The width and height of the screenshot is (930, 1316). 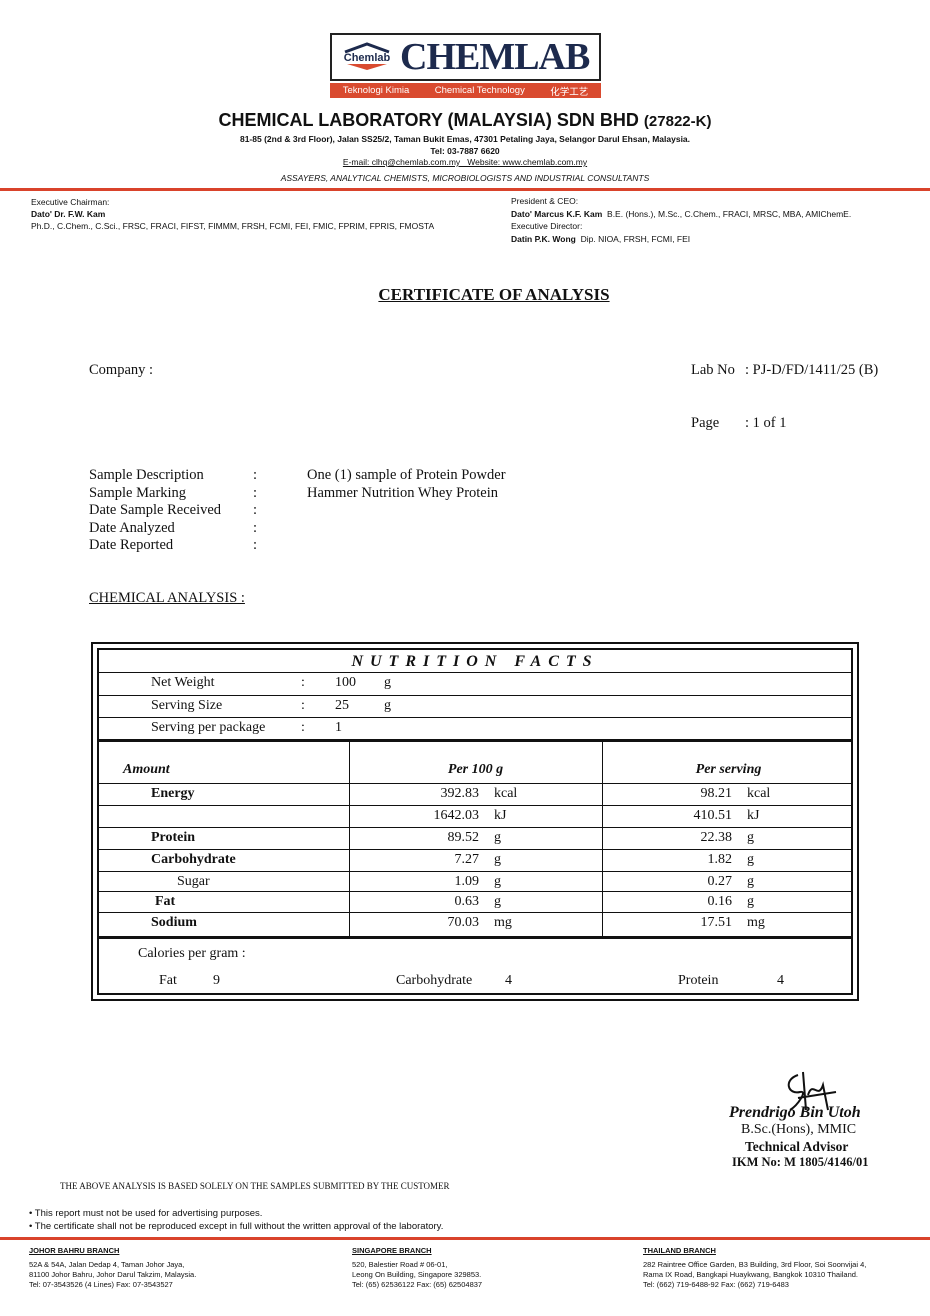 I want to click on per-100g-unit: kJ, so click(x=500, y=815).